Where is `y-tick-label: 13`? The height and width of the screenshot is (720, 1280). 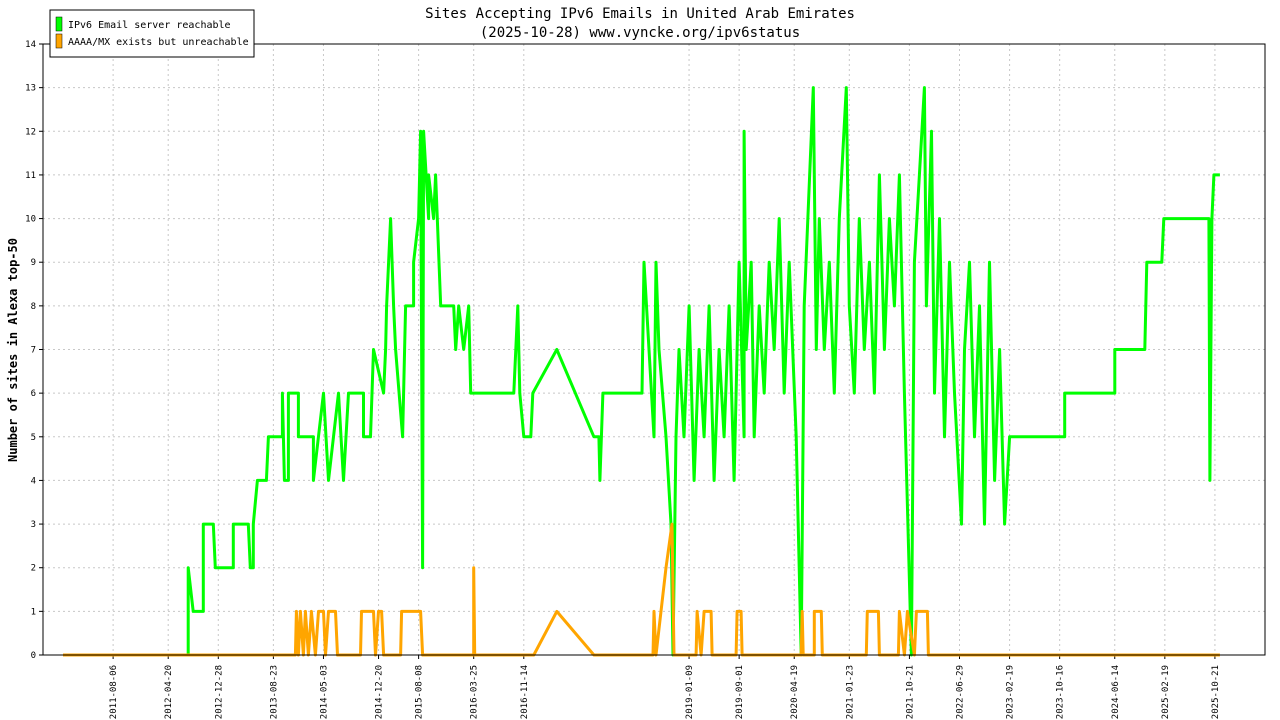
y-tick-label: 13 is located at coordinates (30, 89).